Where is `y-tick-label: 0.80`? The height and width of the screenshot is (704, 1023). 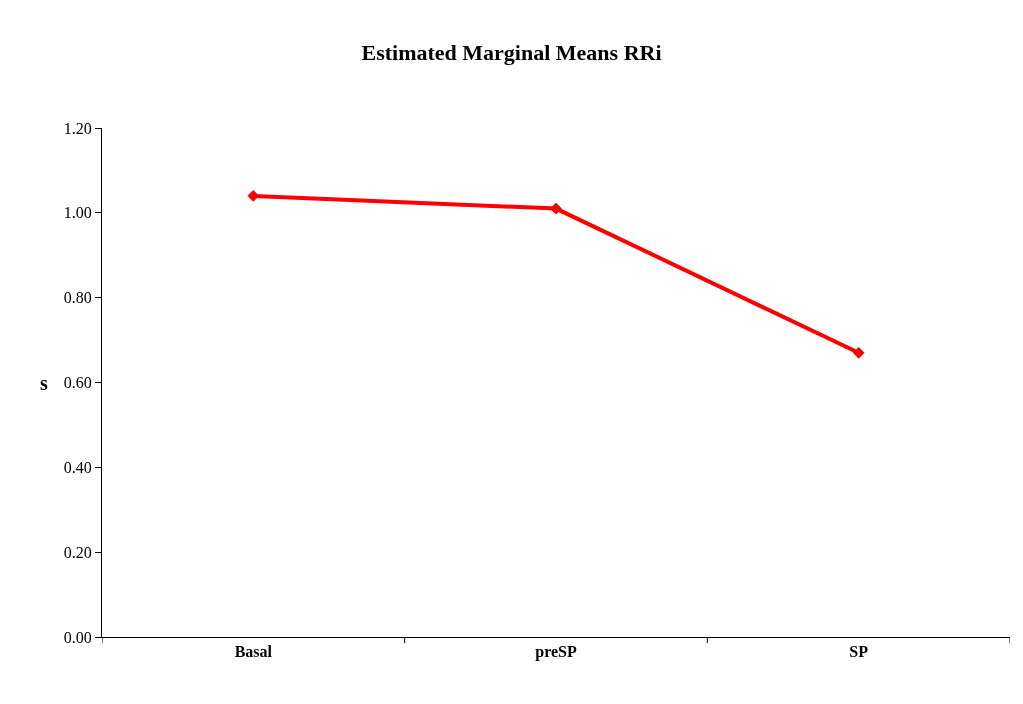 y-tick-label: 0.80 is located at coordinates (77, 298).